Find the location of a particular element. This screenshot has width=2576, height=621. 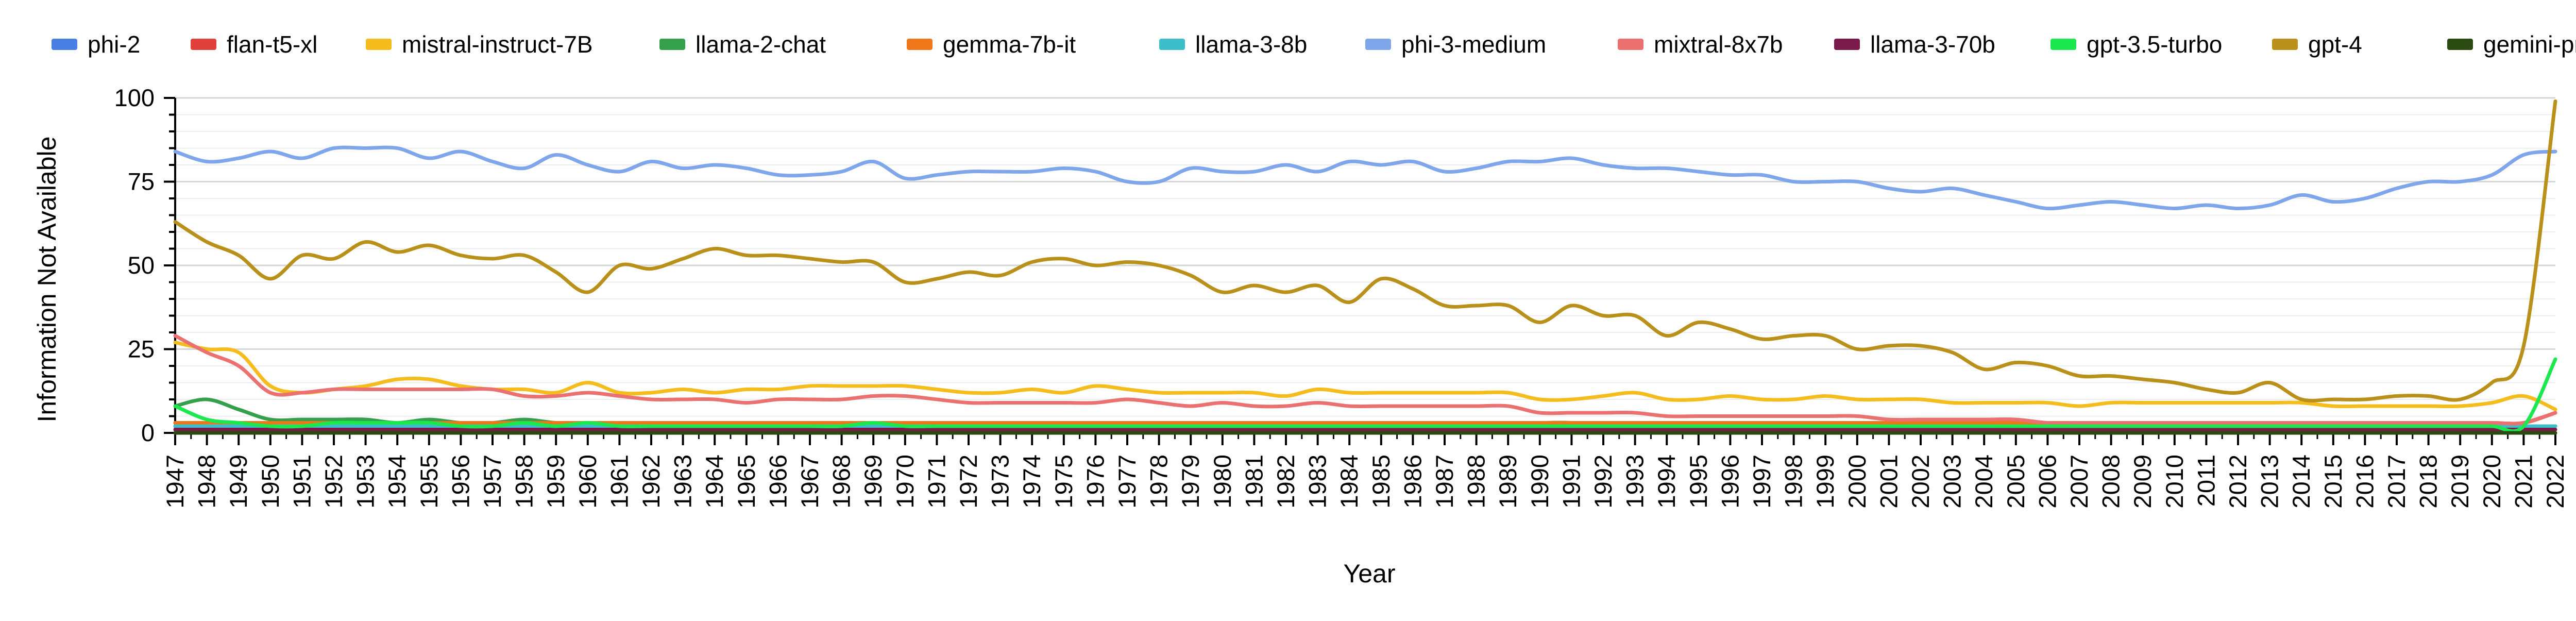

legend-item: gemini-pro is located at coordinates (2511, 44).